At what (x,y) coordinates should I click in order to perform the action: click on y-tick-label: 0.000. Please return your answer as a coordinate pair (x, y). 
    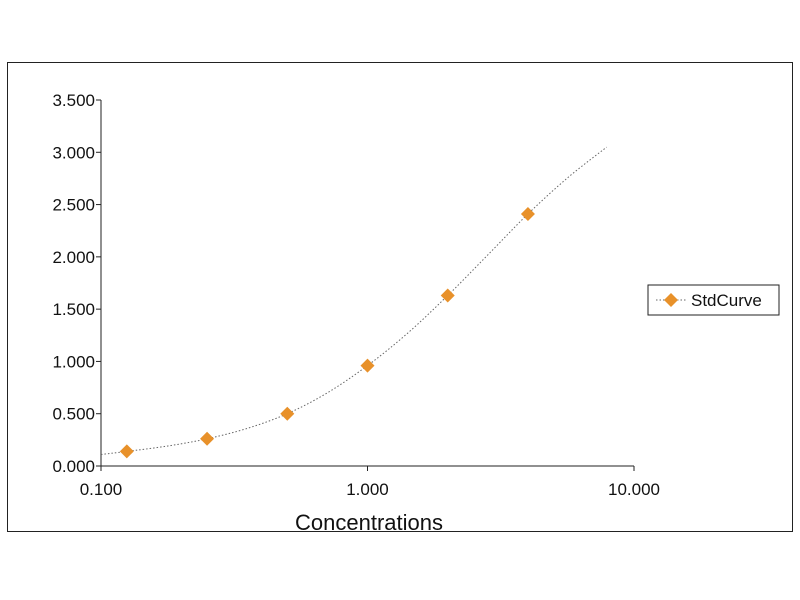
    Looking at the image, I should click on (73, 466).